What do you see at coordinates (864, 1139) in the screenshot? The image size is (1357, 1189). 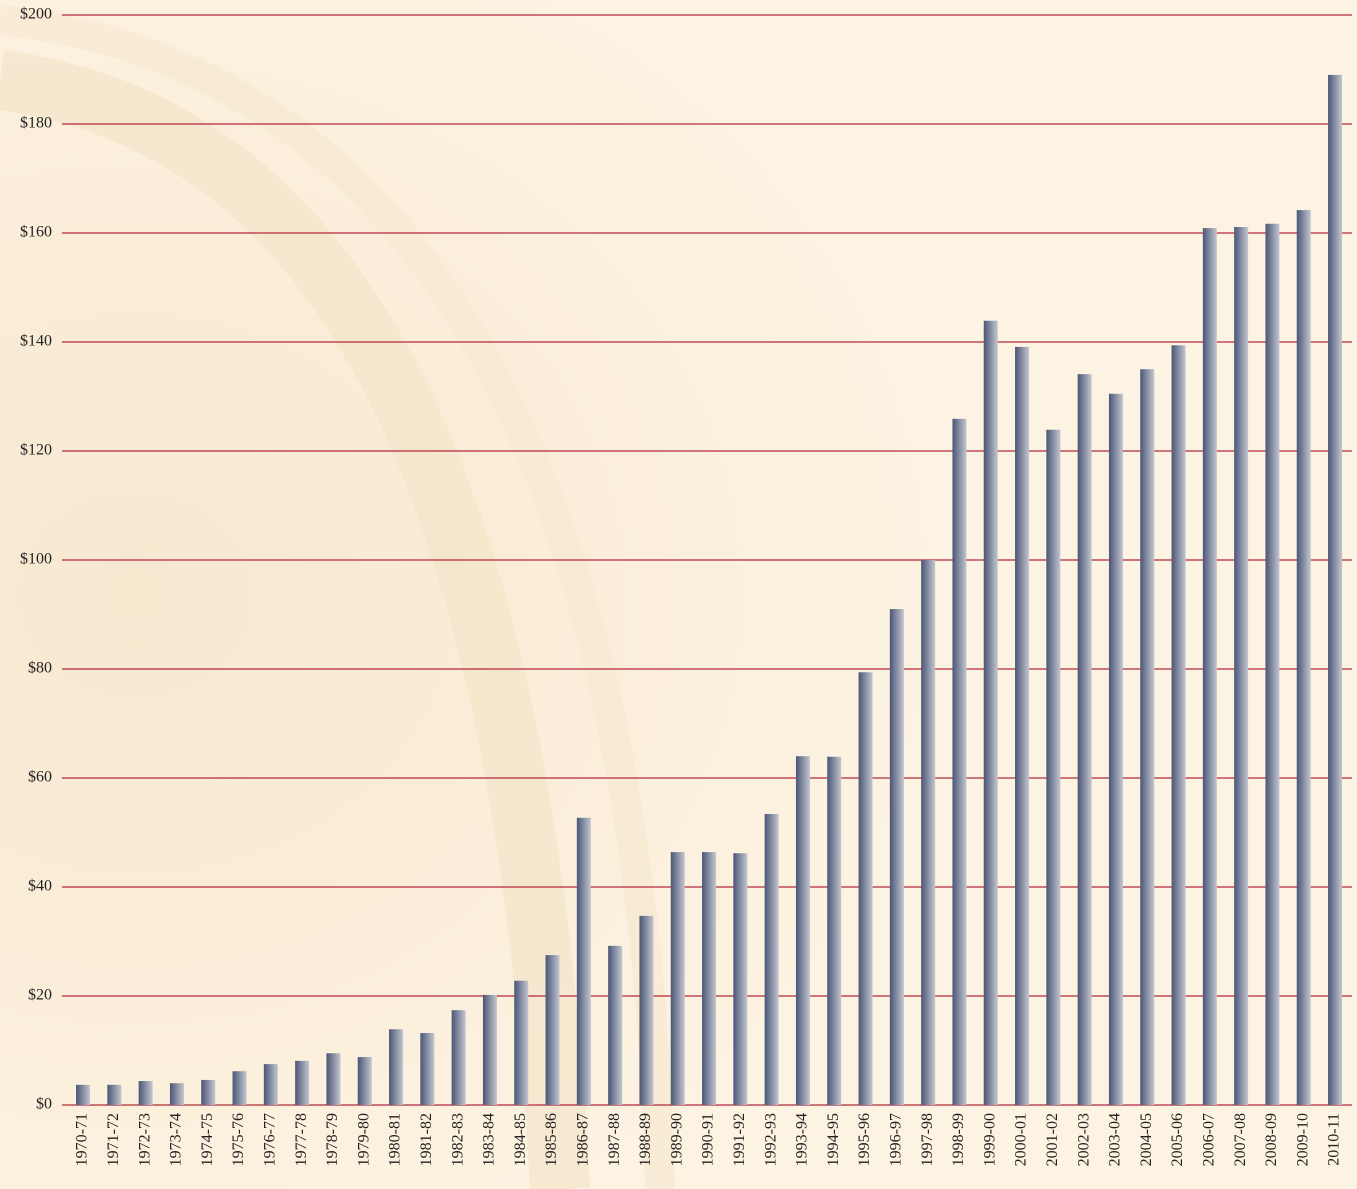 I see `x-tick-label: 1995-96` at bounding box center [864, 1139].